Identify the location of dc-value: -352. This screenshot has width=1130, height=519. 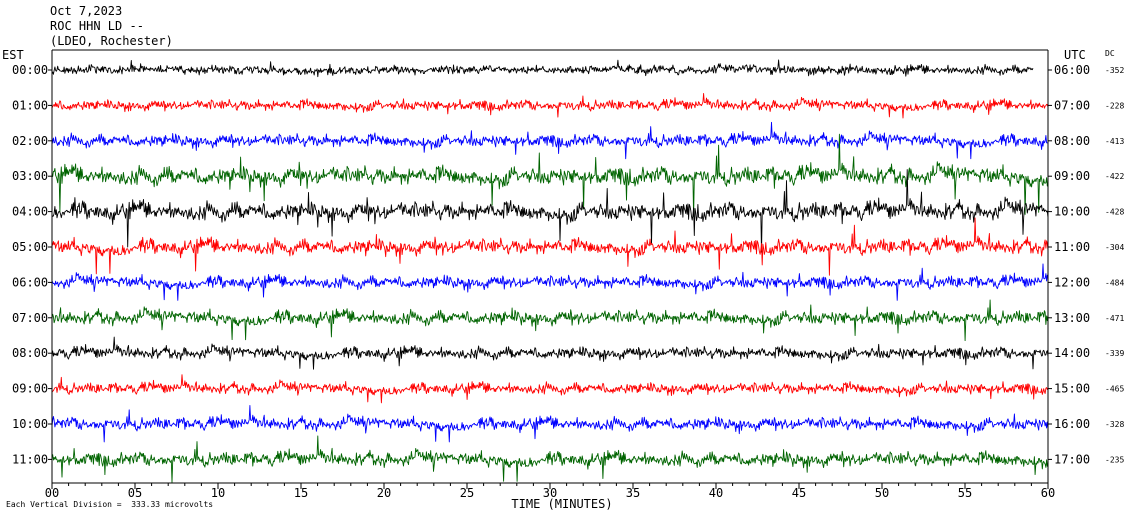
(1114, 70).